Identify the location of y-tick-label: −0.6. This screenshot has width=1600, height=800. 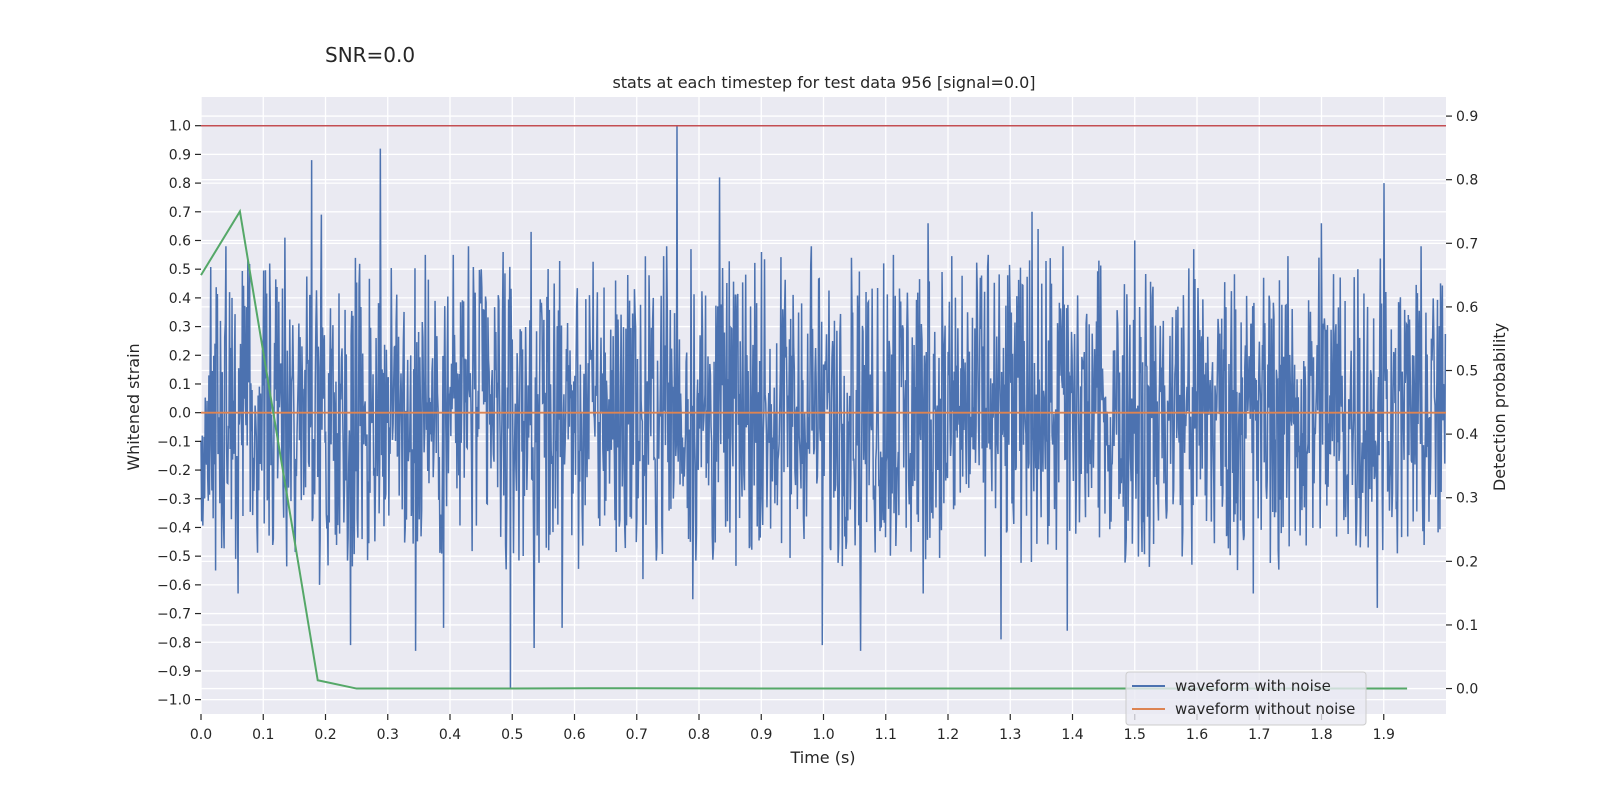
(174, 586).